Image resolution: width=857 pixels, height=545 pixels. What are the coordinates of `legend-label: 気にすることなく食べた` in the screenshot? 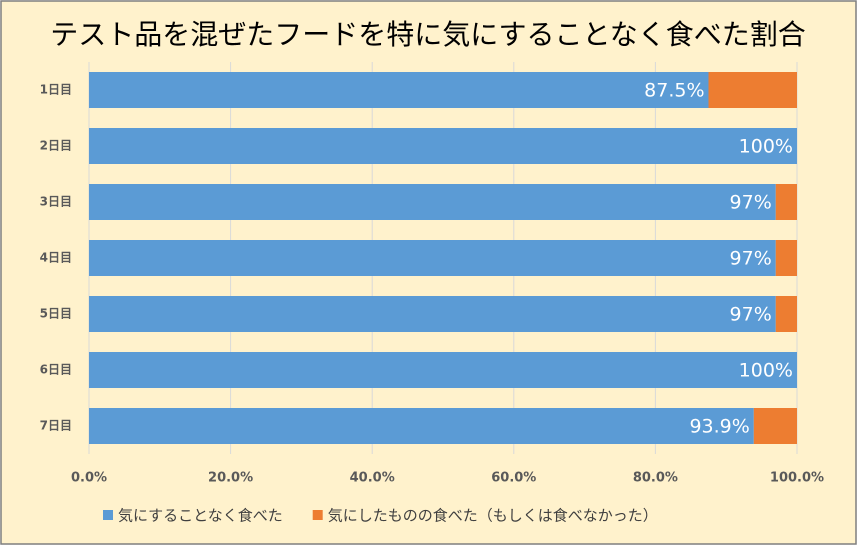 It's located at (200, 516).